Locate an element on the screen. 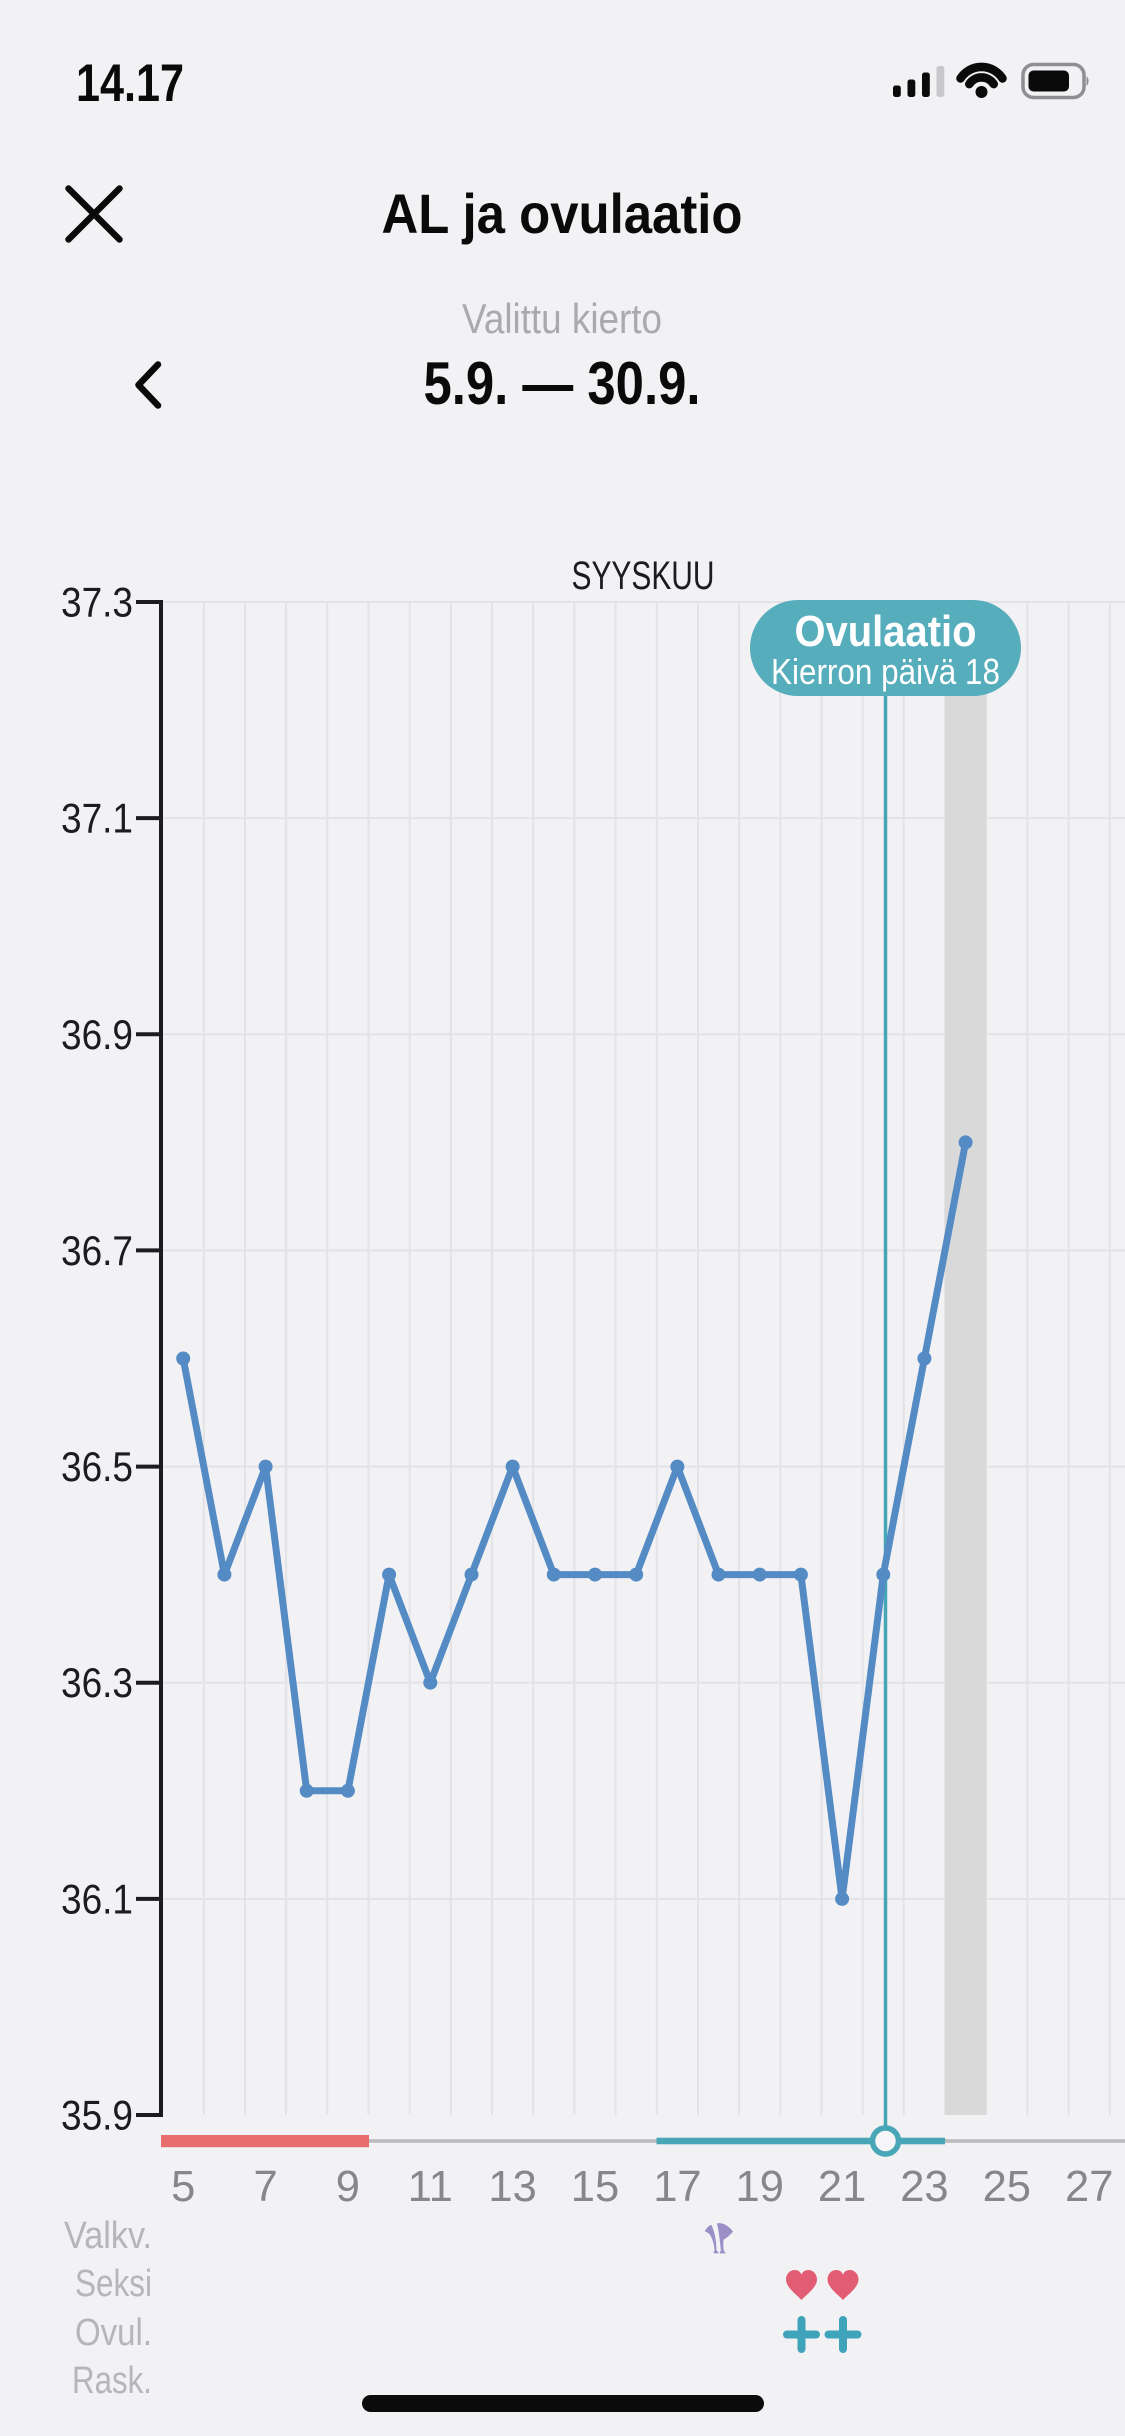  svg-text: 36.9 is located at coordinates (97, 1034).